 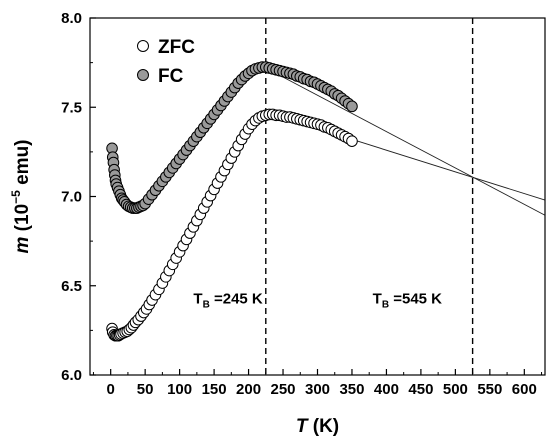 What do you see at coordinates (22, 164) in the screenshot?
I see `y-axis-unit-suffix: emu)` at bounding box center [22, 164].